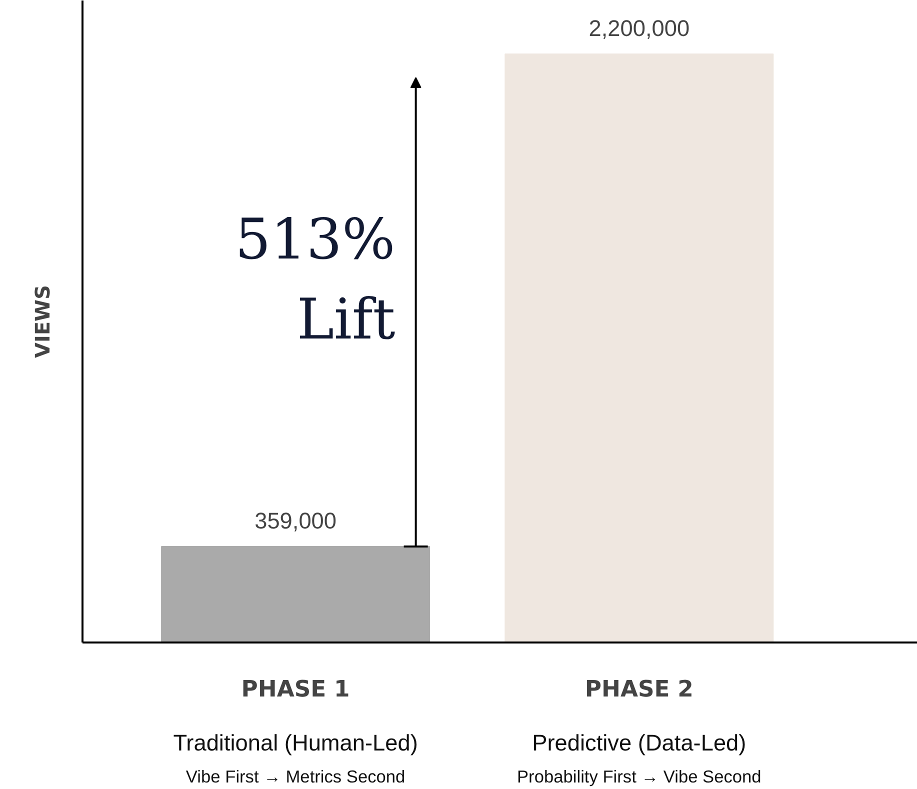 This screenshot has width=917, height=789. I want to click on data-label: 359,000, so click(295, 520).